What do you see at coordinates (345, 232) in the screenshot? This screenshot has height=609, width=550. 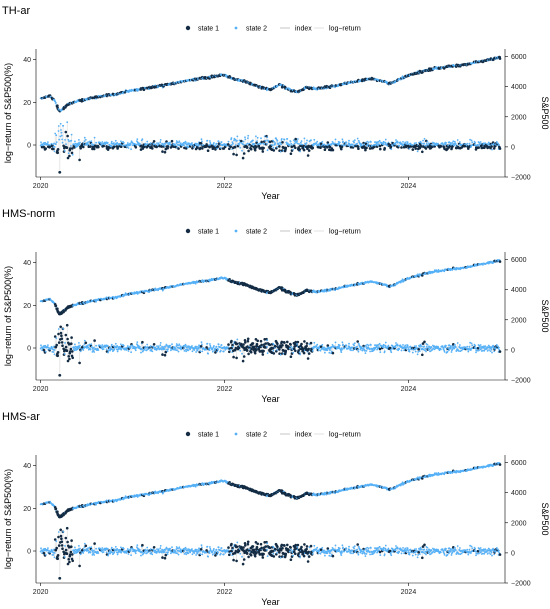 I see `legend-label-4: log−return` at bounding box center [345, 232].